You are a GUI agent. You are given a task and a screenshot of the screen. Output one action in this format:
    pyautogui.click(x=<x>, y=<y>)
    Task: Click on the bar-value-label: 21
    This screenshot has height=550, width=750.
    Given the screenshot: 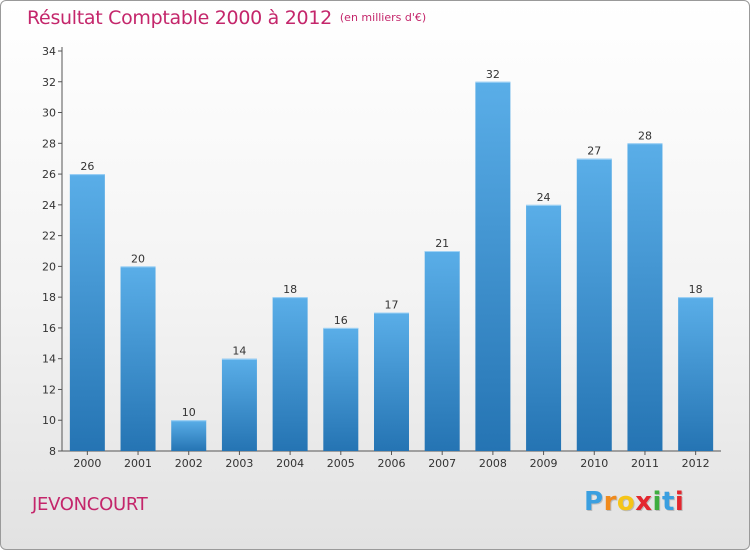 What is the action you would take?
    pyautogui.click(x=442, y=243)
    